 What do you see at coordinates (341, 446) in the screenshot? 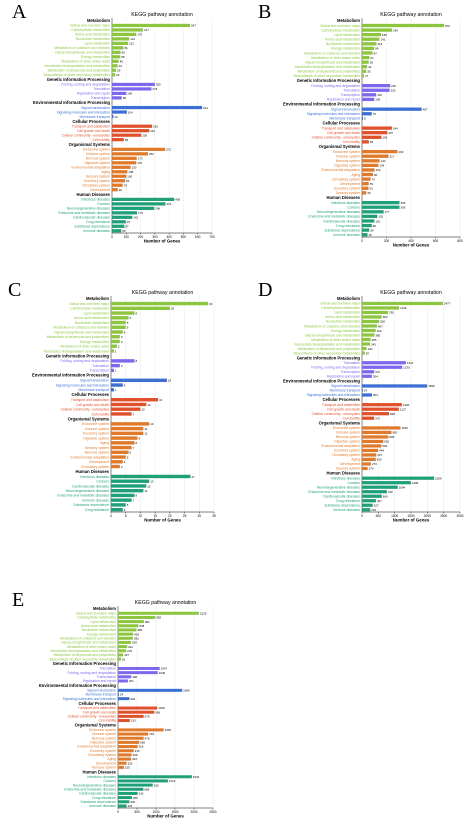
I see `pathway-label: Environmental adaptation` at bounding box center [341, 446].